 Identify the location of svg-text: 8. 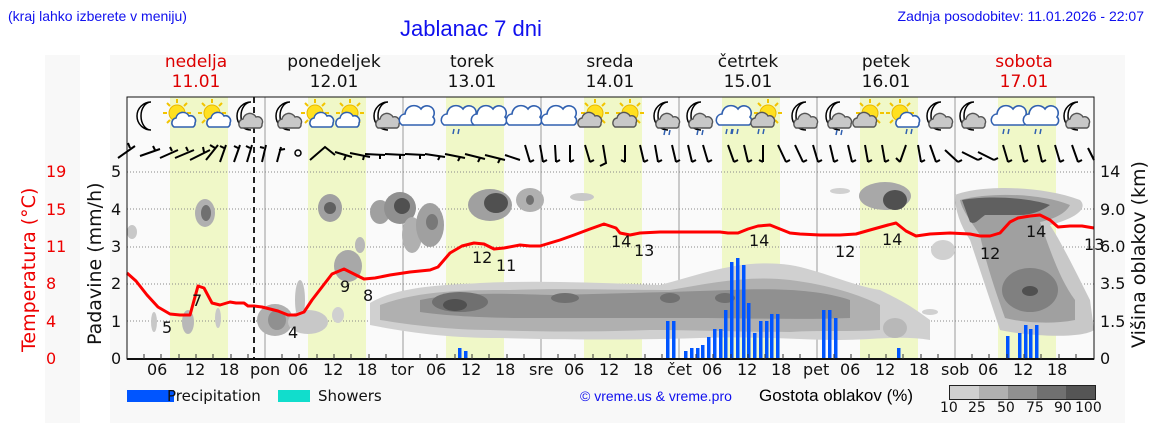
(368, 295).